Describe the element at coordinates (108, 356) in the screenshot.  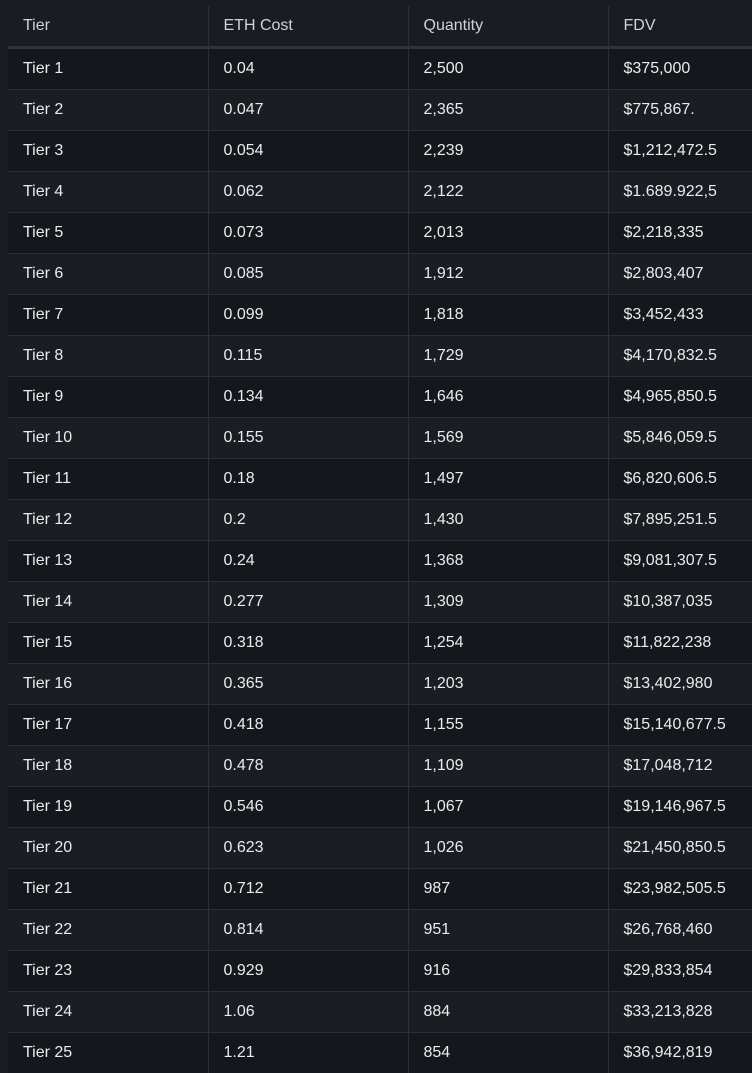
I see `tier-cell: Tier 8` at that location.